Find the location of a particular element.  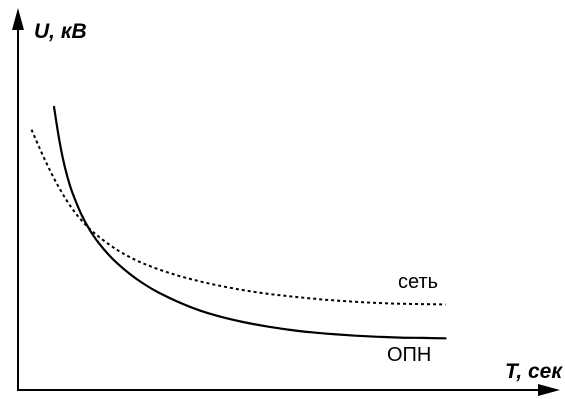

series-label-surge-arrester: ОПН is located at coordinates (409, 355).